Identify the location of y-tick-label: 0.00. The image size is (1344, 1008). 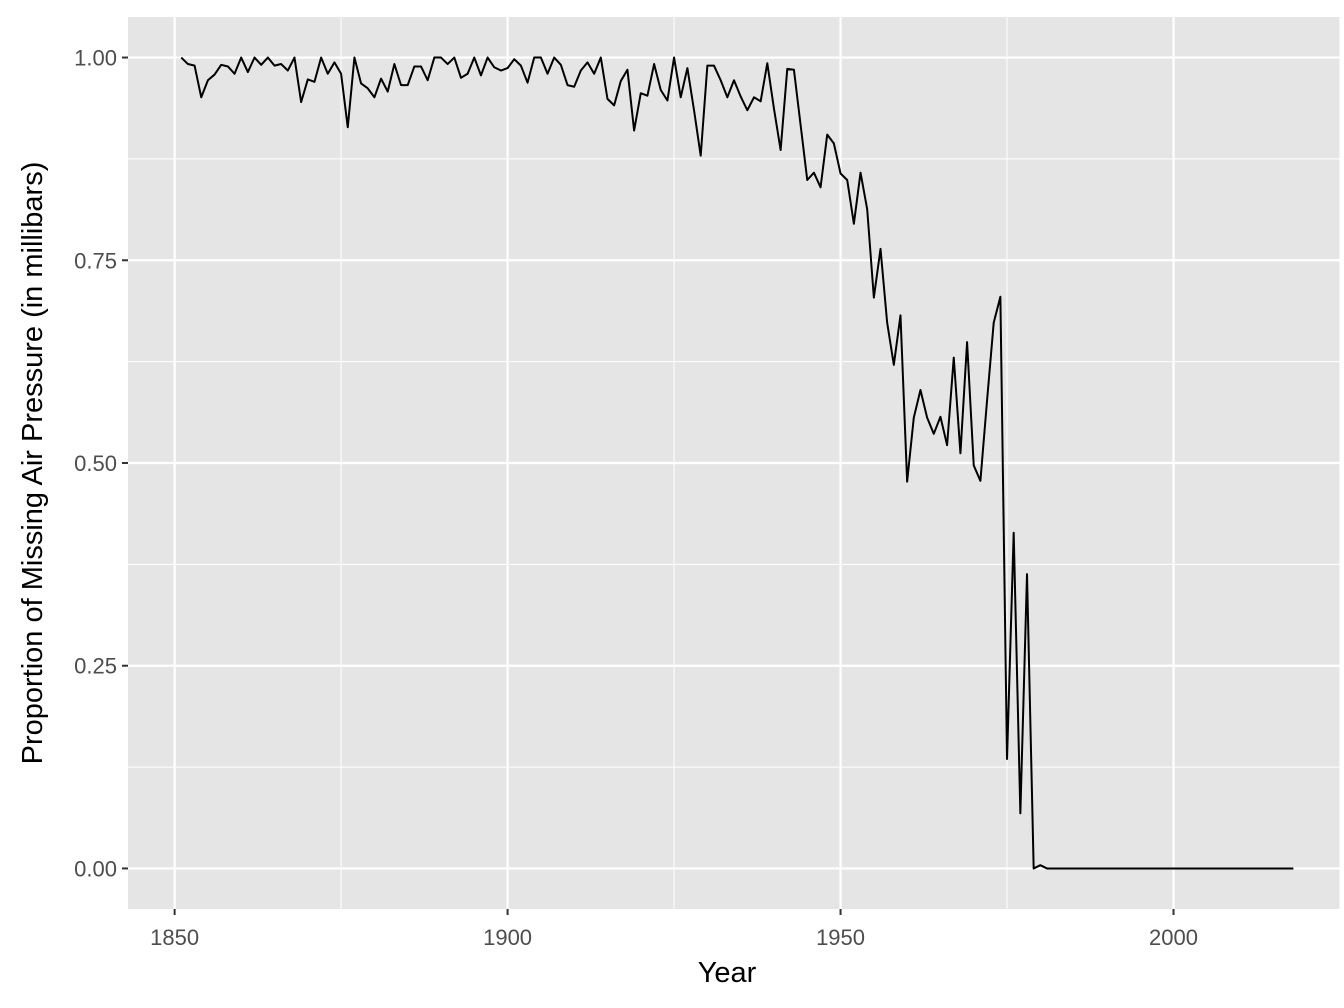
(95, 868).